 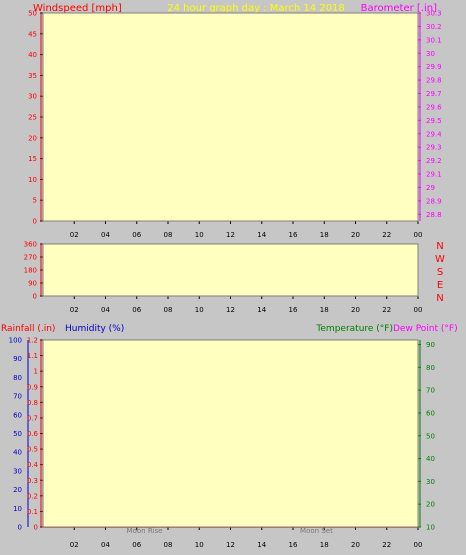 I want to click on y-right-tick-label: 28.9, so click(x=434, y=201).